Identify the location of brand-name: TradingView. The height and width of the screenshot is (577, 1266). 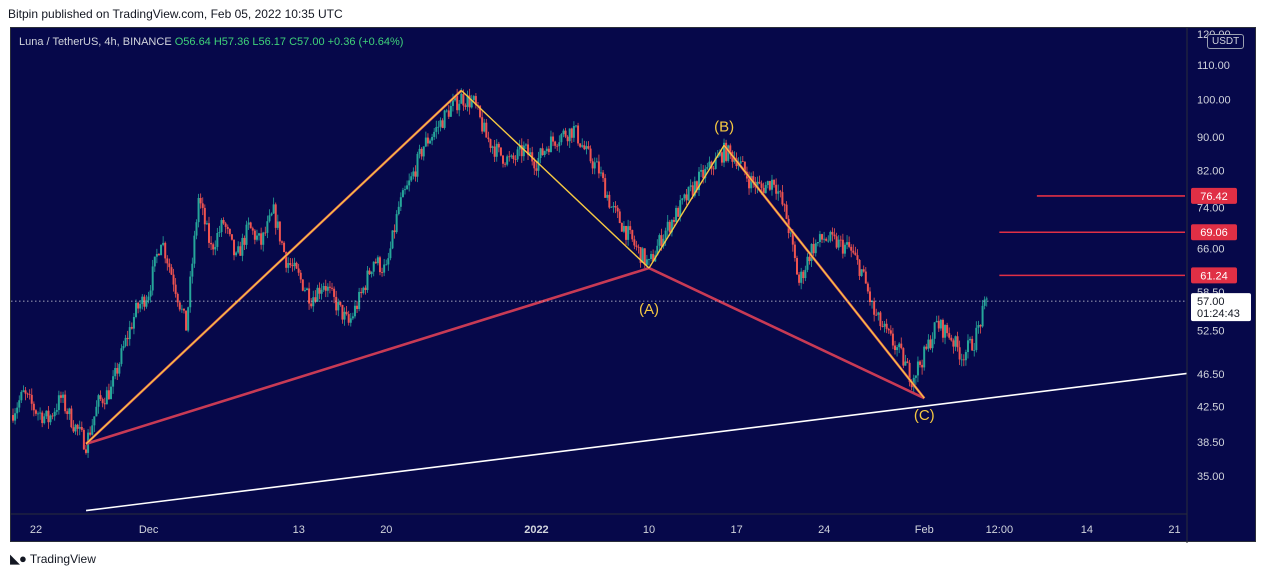
(62, 559).